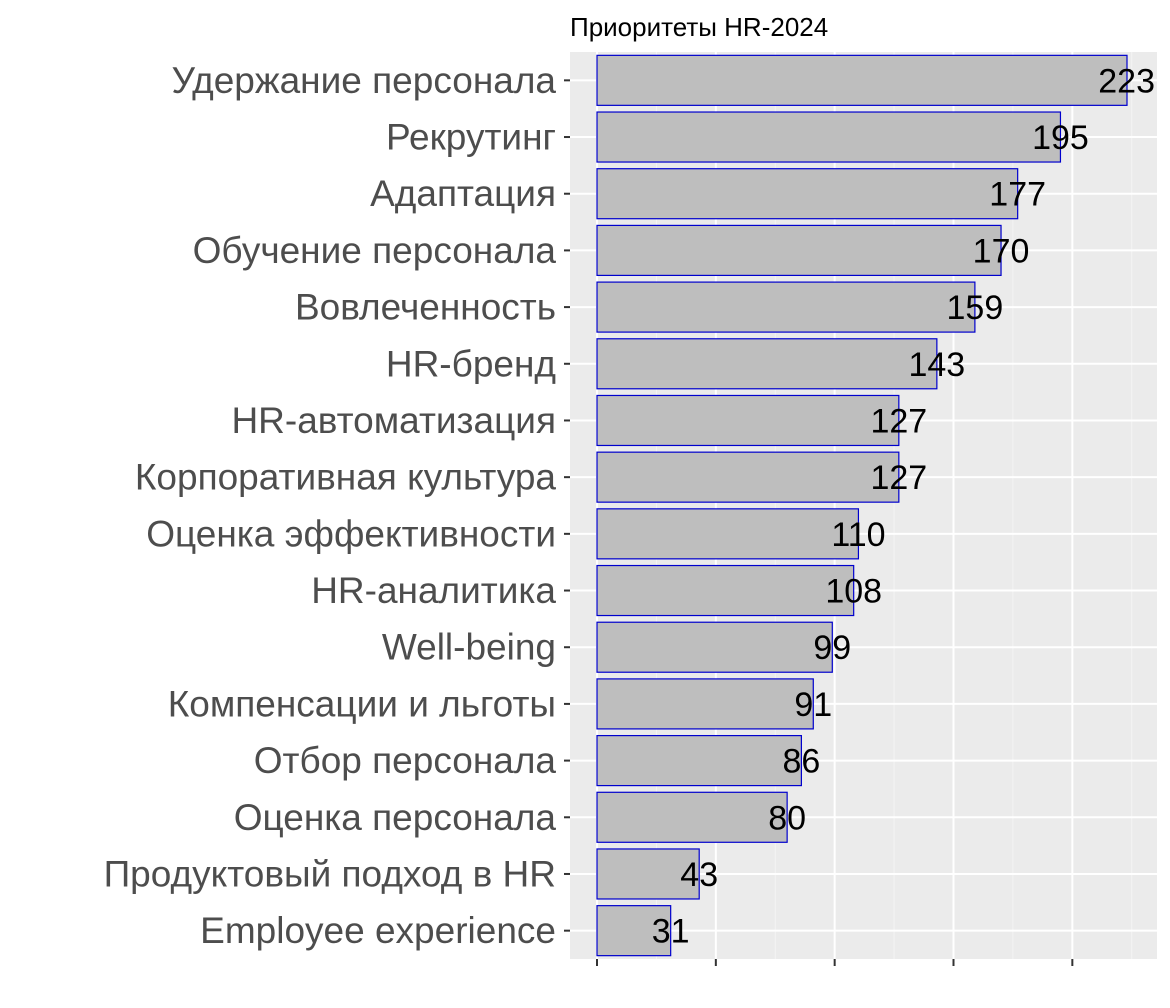 The image size is (1170, 1008). Describe the element at coordinates (567, 505) in the screenshot. I see `y-axis-ticks` at that location.